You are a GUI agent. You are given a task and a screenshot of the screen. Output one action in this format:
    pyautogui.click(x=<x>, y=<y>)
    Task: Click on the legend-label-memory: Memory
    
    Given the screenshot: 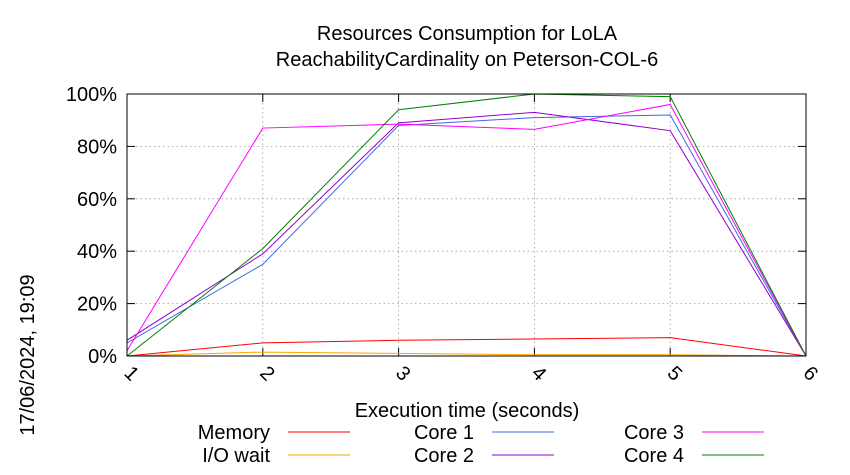 What is the action you would take?
    pyautogui.click(x=234, y=433)
    